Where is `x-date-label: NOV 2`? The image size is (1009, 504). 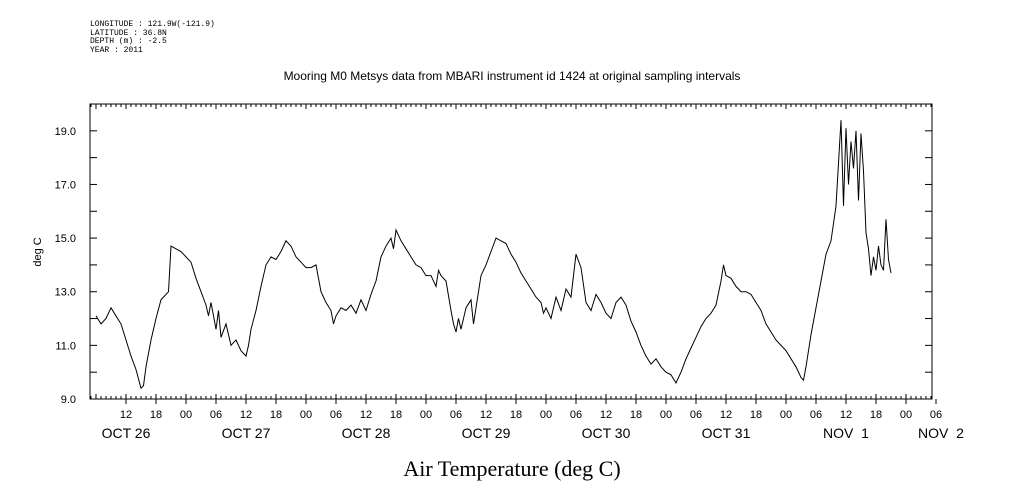 x-date-label: NOV 2 is located at coordinates (941, 433).